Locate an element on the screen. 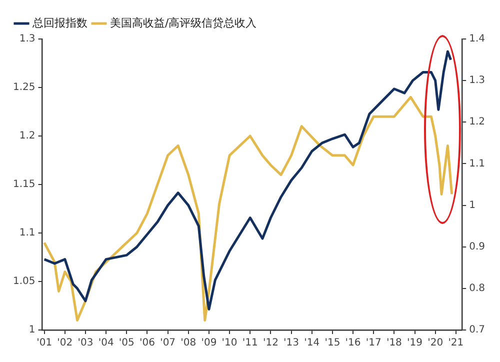  x-tick-label: '20 is located at coordinates (436, 343).